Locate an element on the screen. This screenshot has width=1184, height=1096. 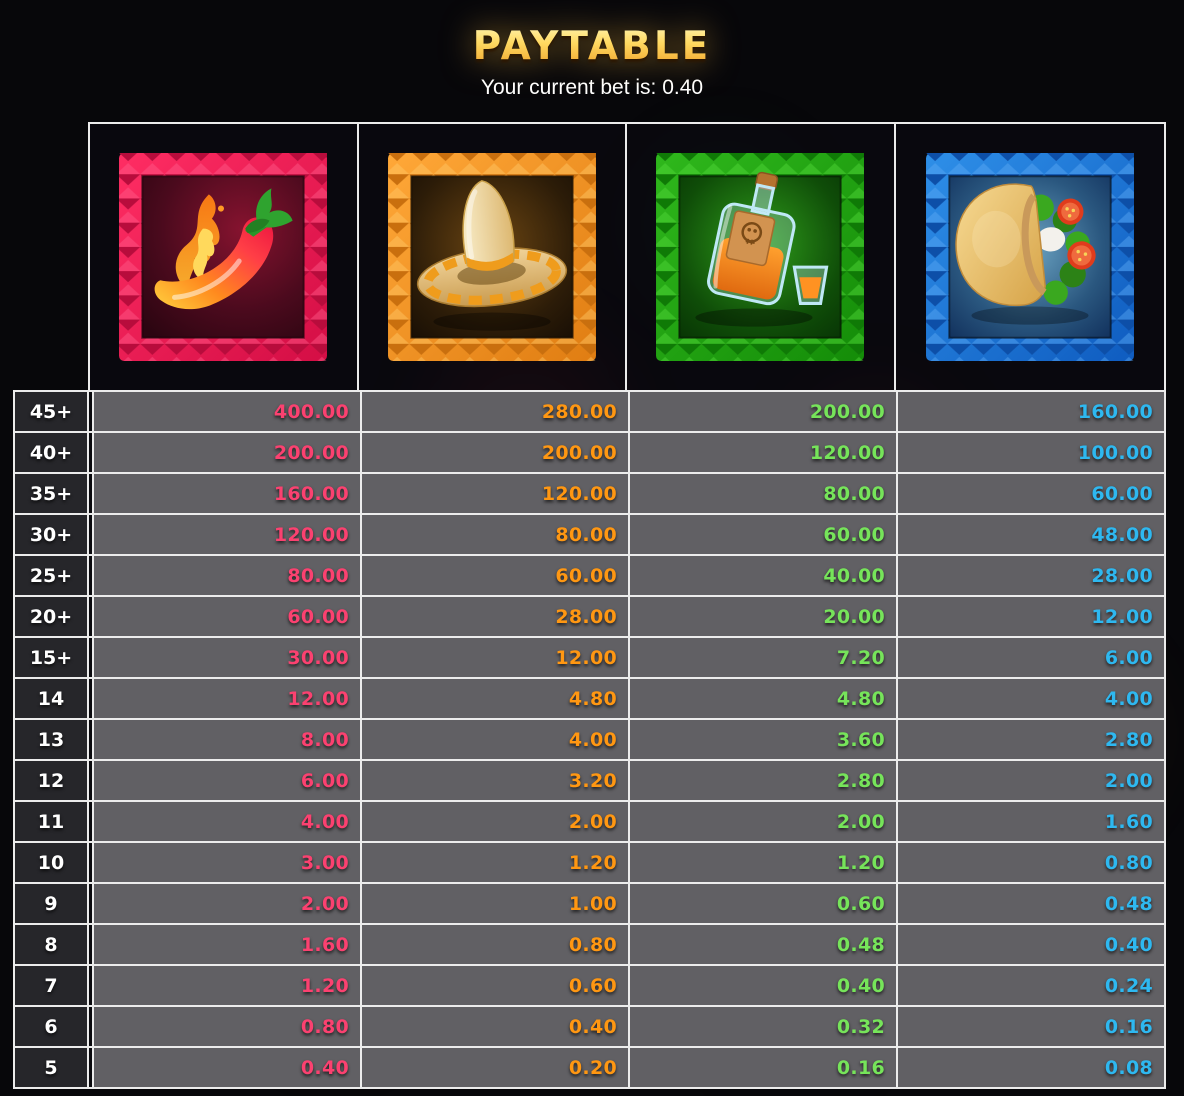
pay-cell-taco: 6.00 is located at coordinates (1031, 657).